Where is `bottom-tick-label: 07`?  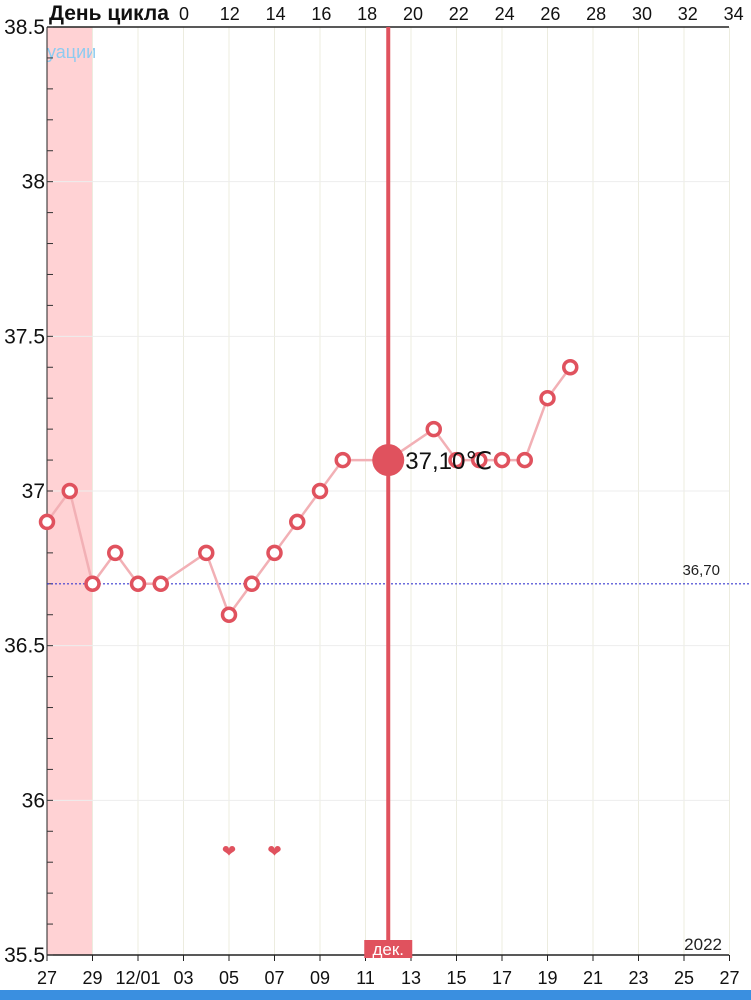
bottom-tick-label: 07 is located at coordinates (274, 978).